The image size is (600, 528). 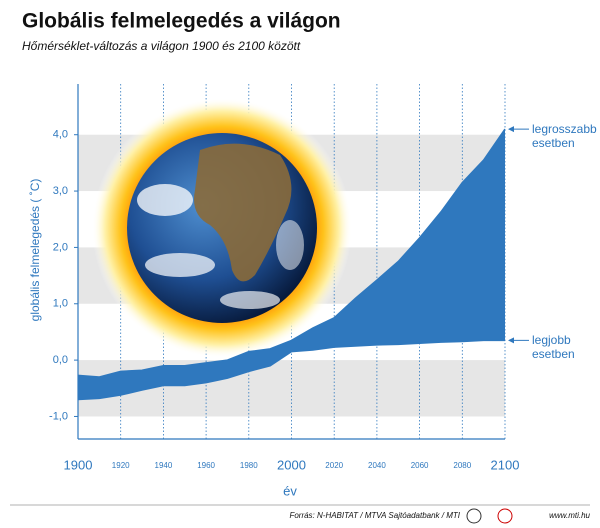 What do you see at coordinates (60, 360) in the screenshot?
I see `y-tick-label: 0,0` at bounding box center [60, 360].